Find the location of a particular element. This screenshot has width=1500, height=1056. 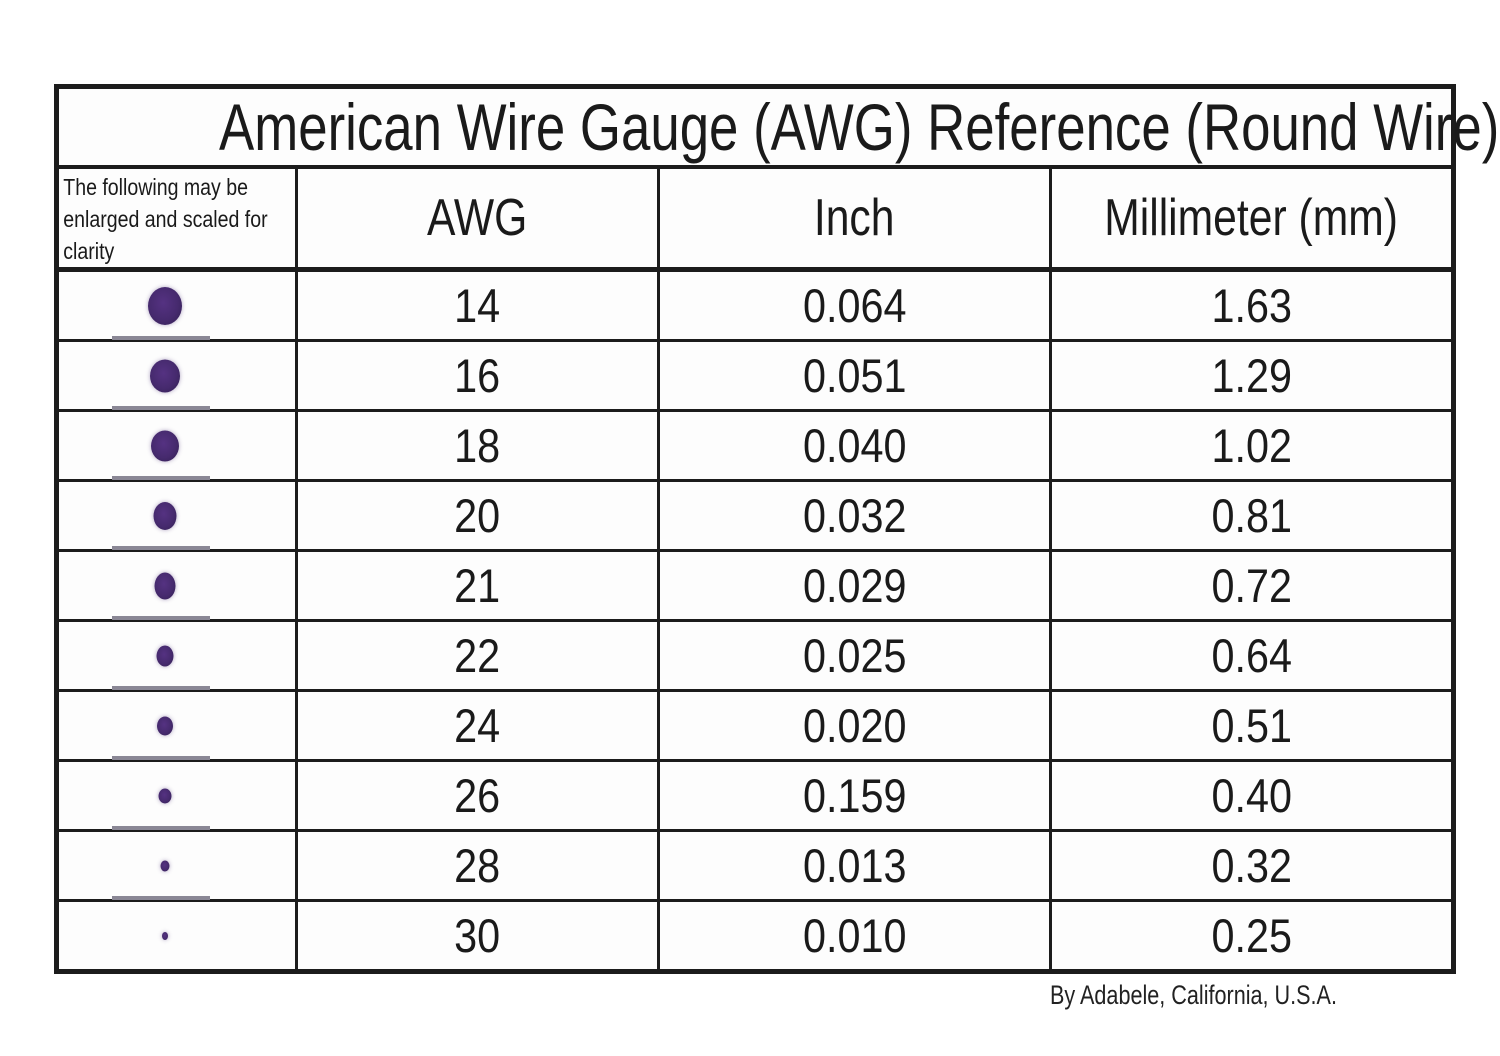

awg-cell: 24 is located at coordinates (477, 725).